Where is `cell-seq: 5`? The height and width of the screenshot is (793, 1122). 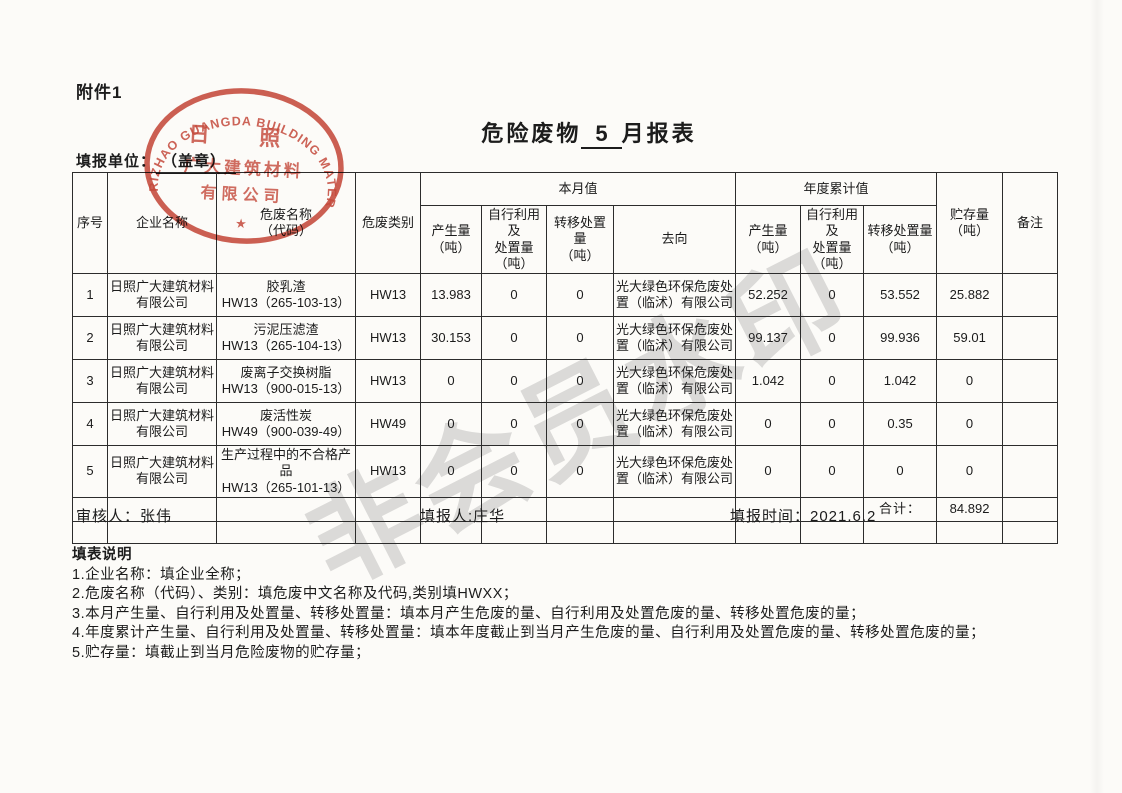
cell-seq: 5 is located at coordinates (90, 471).